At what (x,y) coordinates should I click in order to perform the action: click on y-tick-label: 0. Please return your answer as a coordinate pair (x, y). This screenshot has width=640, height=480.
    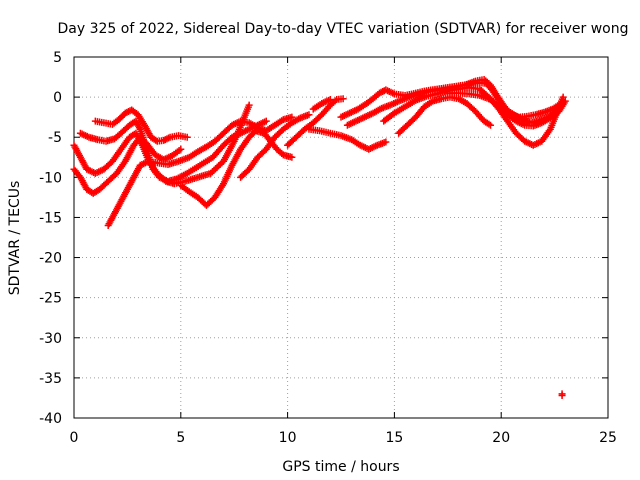
    Looking at the image, I should click on (57, 98).